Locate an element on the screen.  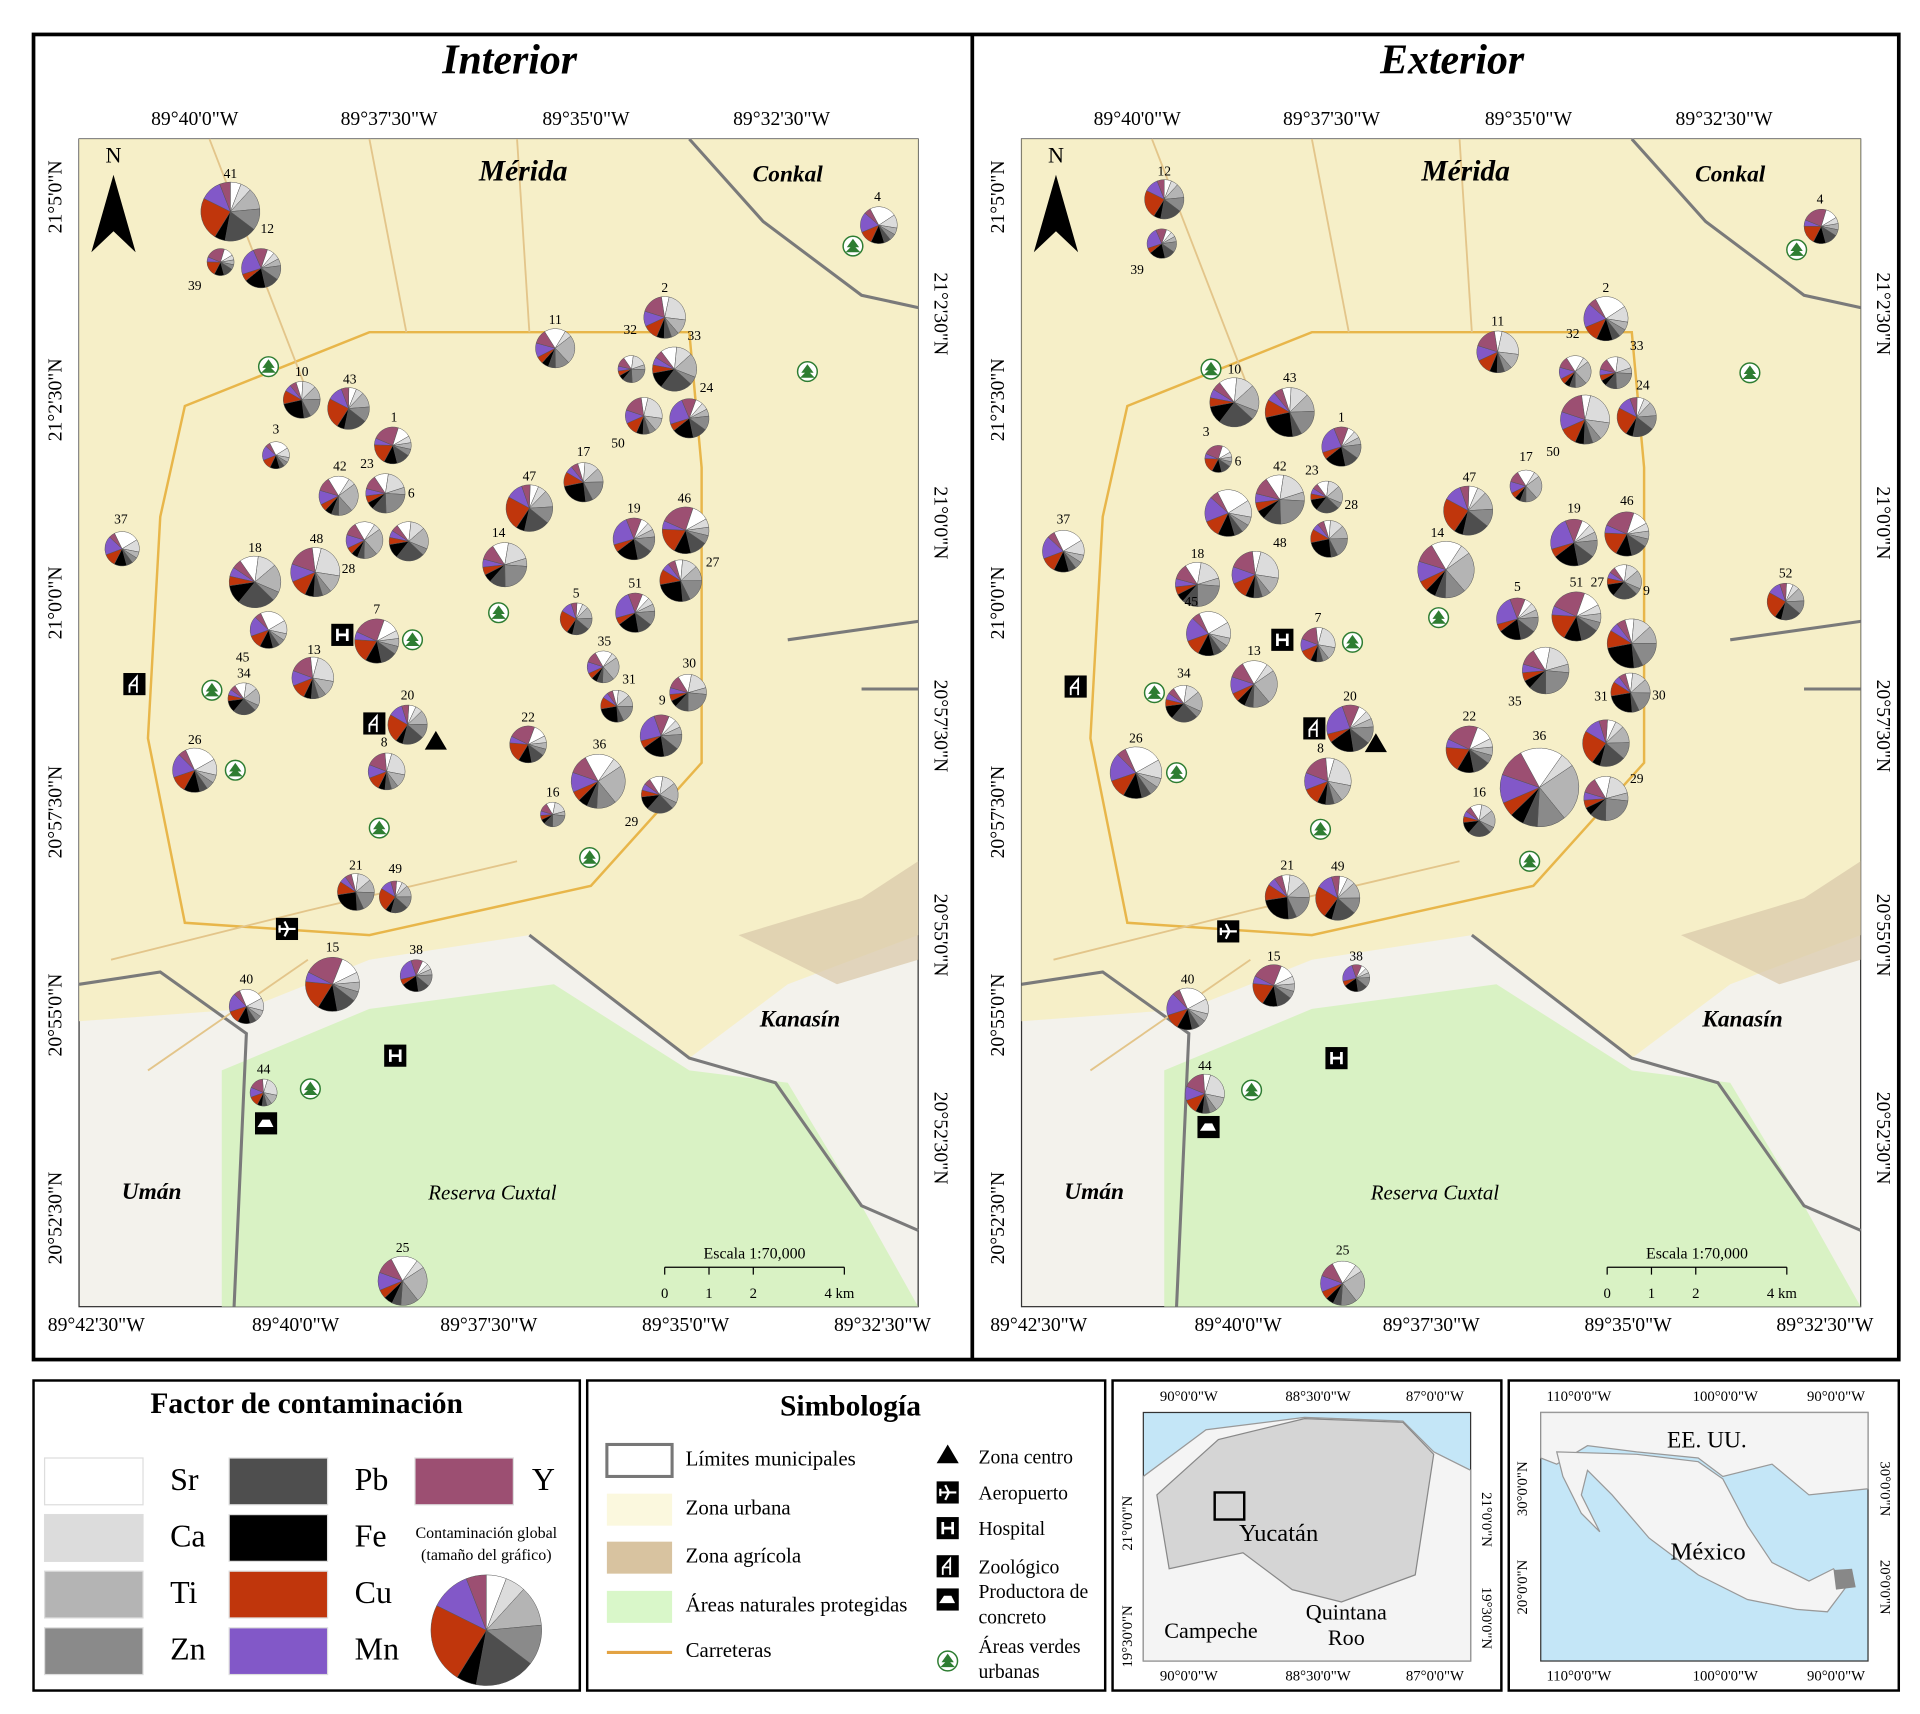
inset-lon: 88°30'0"W is located at coordinates (1317, 1397).